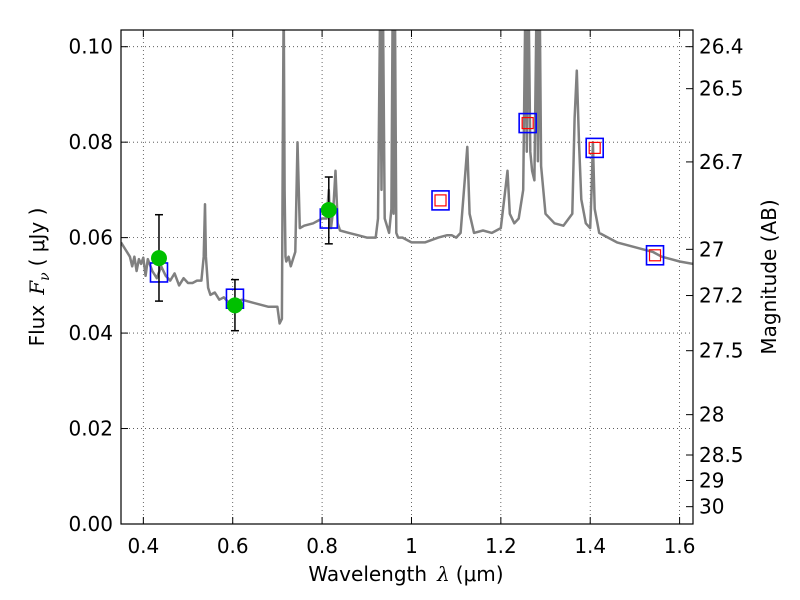 This screenshot has width=800, height=600. What do you see at coordinates (769, 276) in the screenshot?
I see `y2-axis-title: Magnitude (AB)` at bounding box center [769, 276].